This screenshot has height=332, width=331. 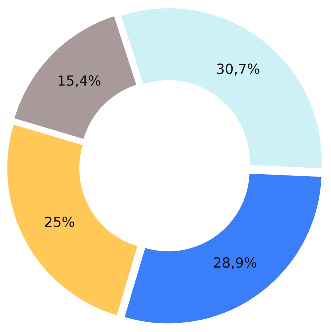 What do you see at coordinates (79, 82) in the screenshot?
I see `data-label: 15,4%` at bounding box center [79, 82].